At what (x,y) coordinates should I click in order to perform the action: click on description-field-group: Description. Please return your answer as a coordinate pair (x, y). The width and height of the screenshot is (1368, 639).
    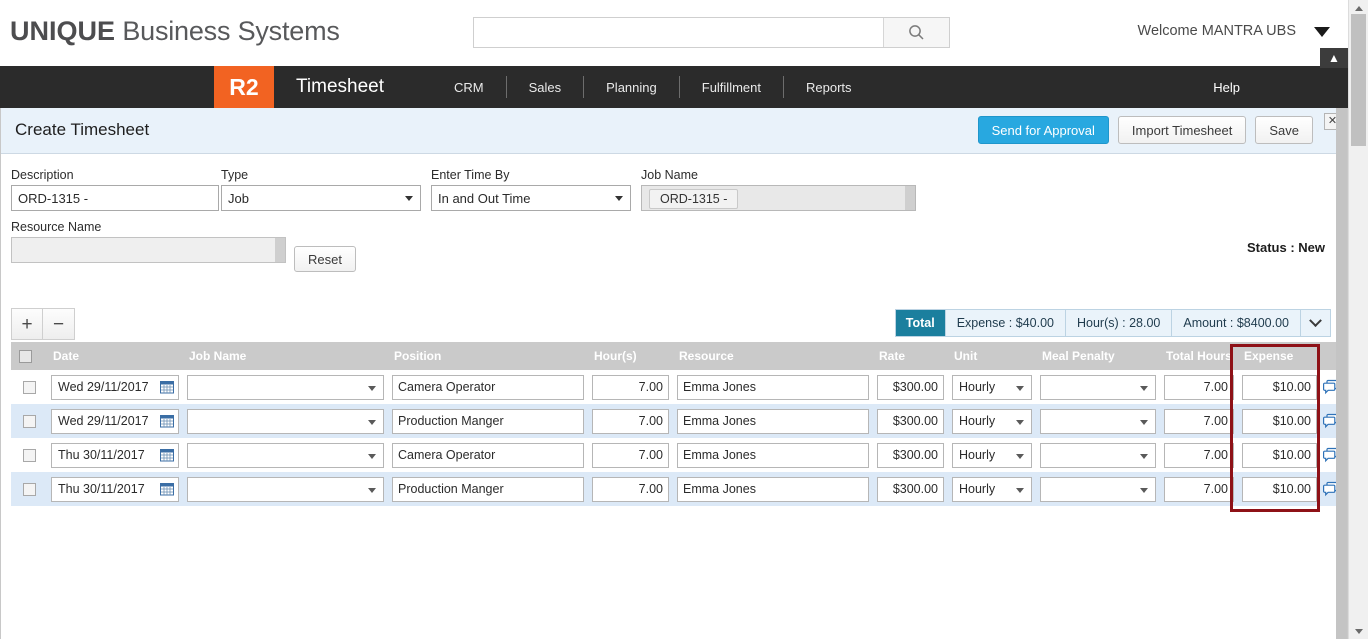
    Looking at the image, I should click on (115, 189).